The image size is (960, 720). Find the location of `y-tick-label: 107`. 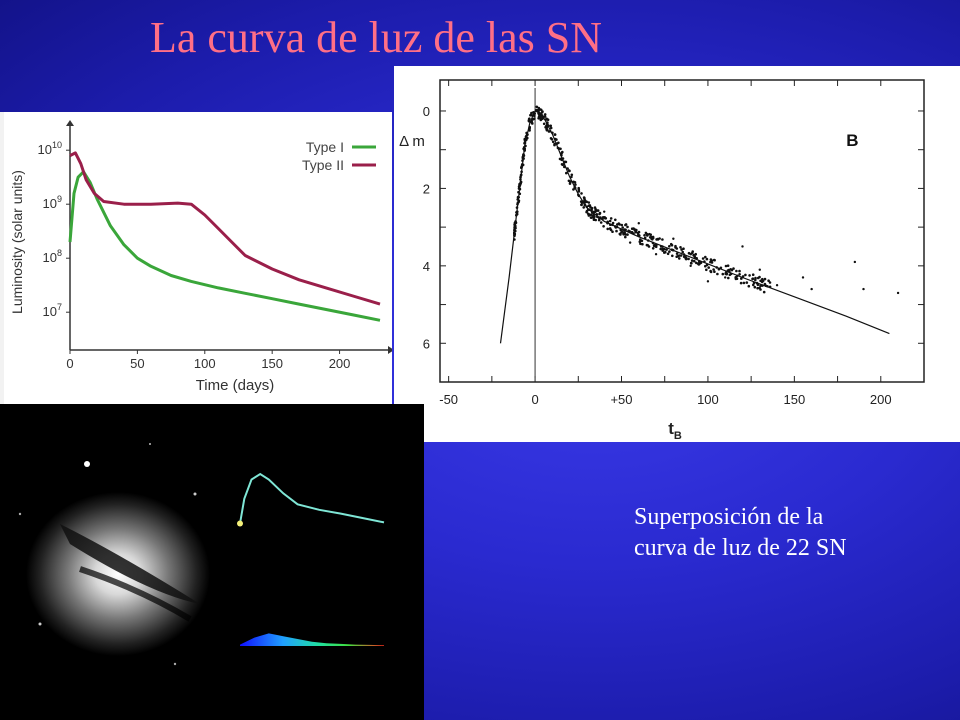

y-tick-label: 107 is located at coordinates (52, 310).